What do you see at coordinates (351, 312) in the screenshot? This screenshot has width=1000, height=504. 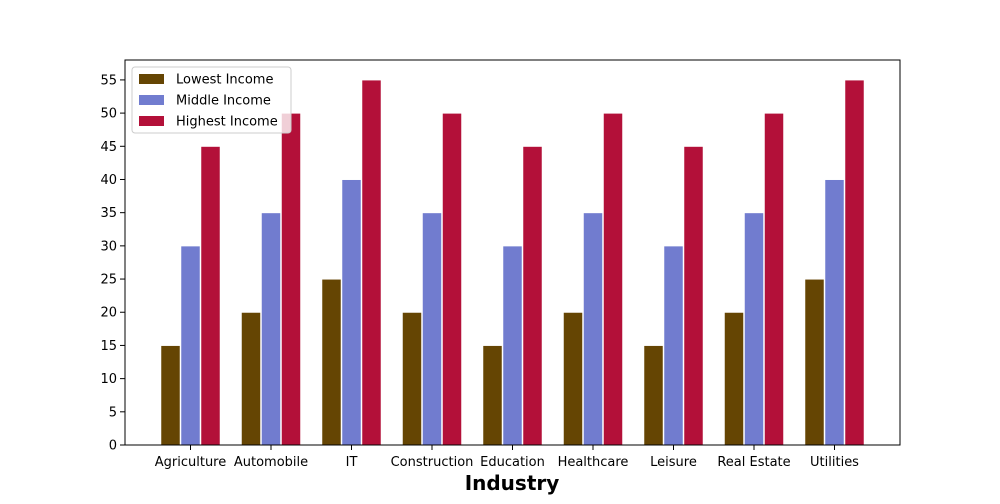 I see `bar-middle-income-it` at bounding box center [351, 312].